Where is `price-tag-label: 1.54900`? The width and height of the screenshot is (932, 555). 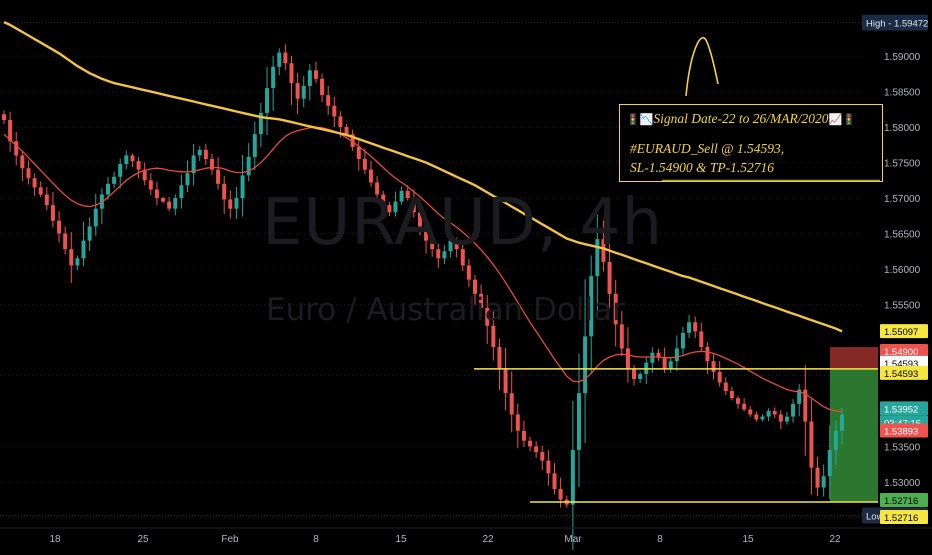 price-tag-label: 1.54900 is located at coordinates (901, 352).